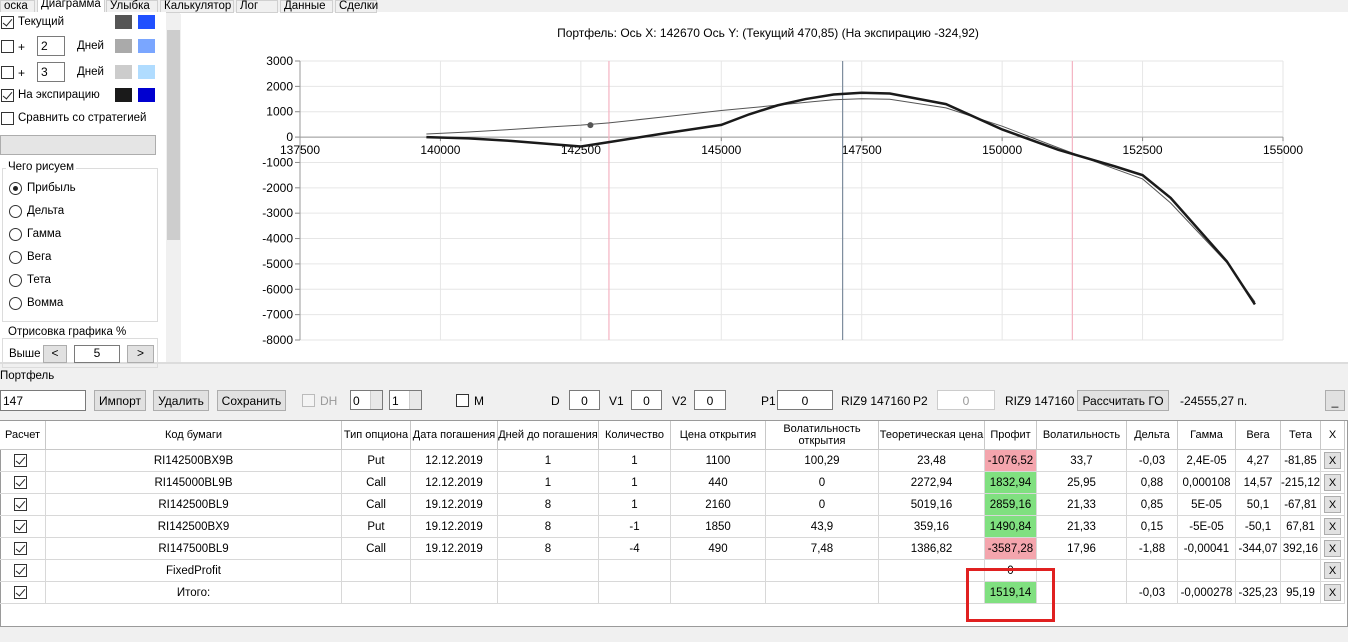 The image size is (1348, 642). I want to click on column-header: Тета, so click(1301, 435).